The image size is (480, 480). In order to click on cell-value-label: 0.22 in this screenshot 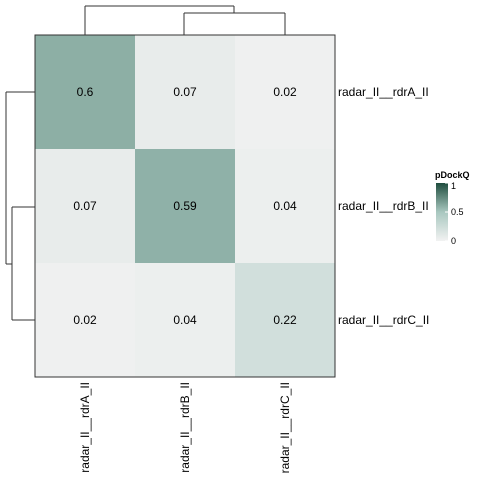, I will do `click(285, 320)`.